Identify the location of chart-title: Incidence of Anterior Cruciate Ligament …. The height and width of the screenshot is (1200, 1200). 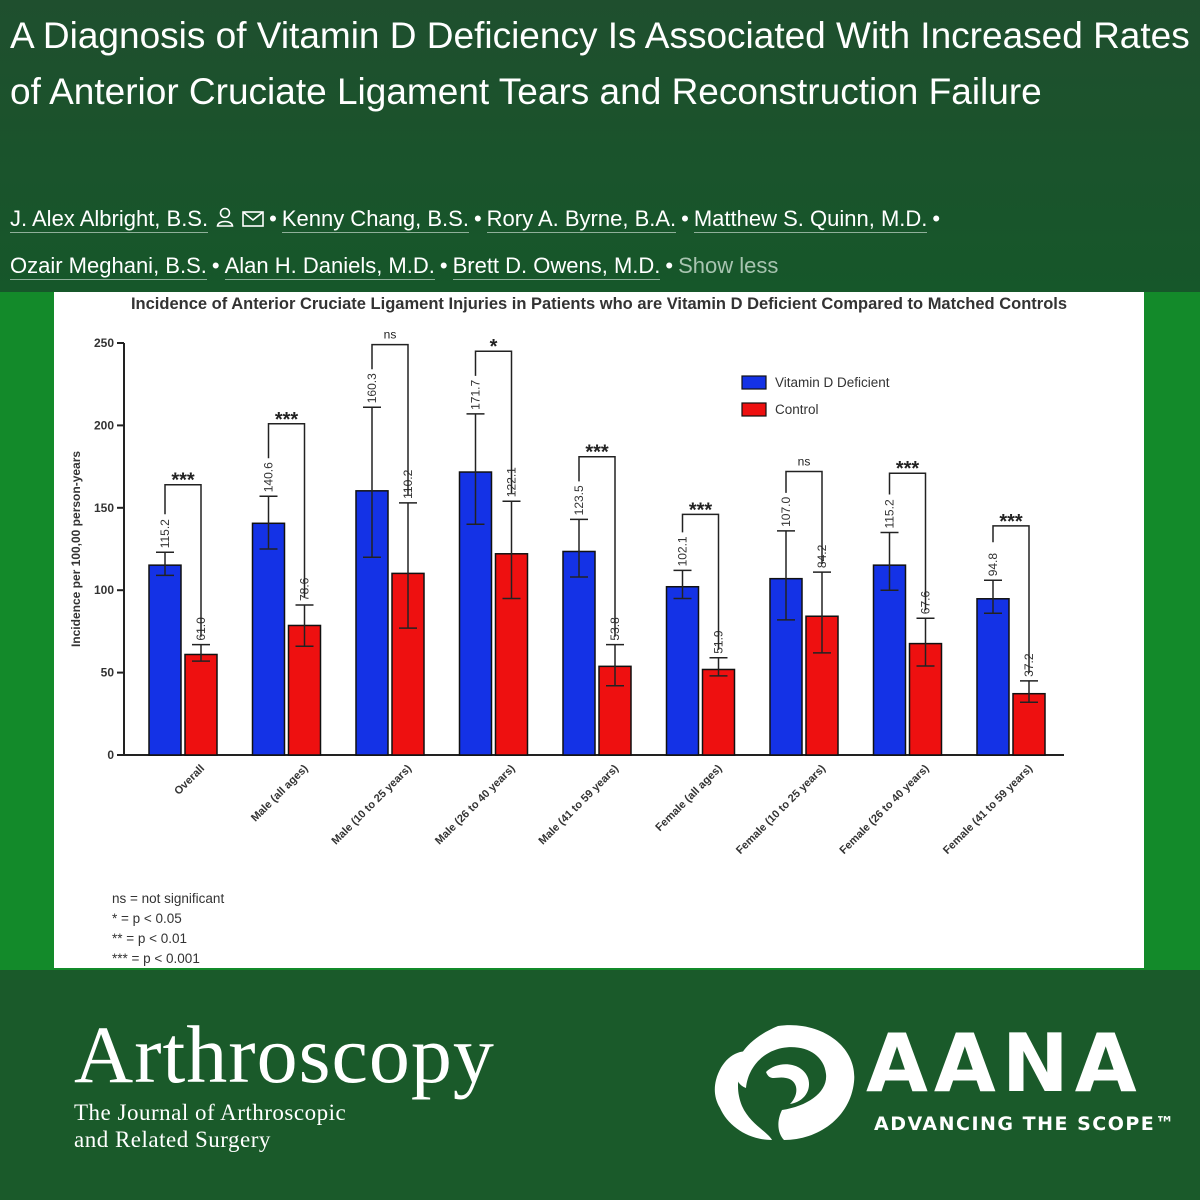
(599, 304).